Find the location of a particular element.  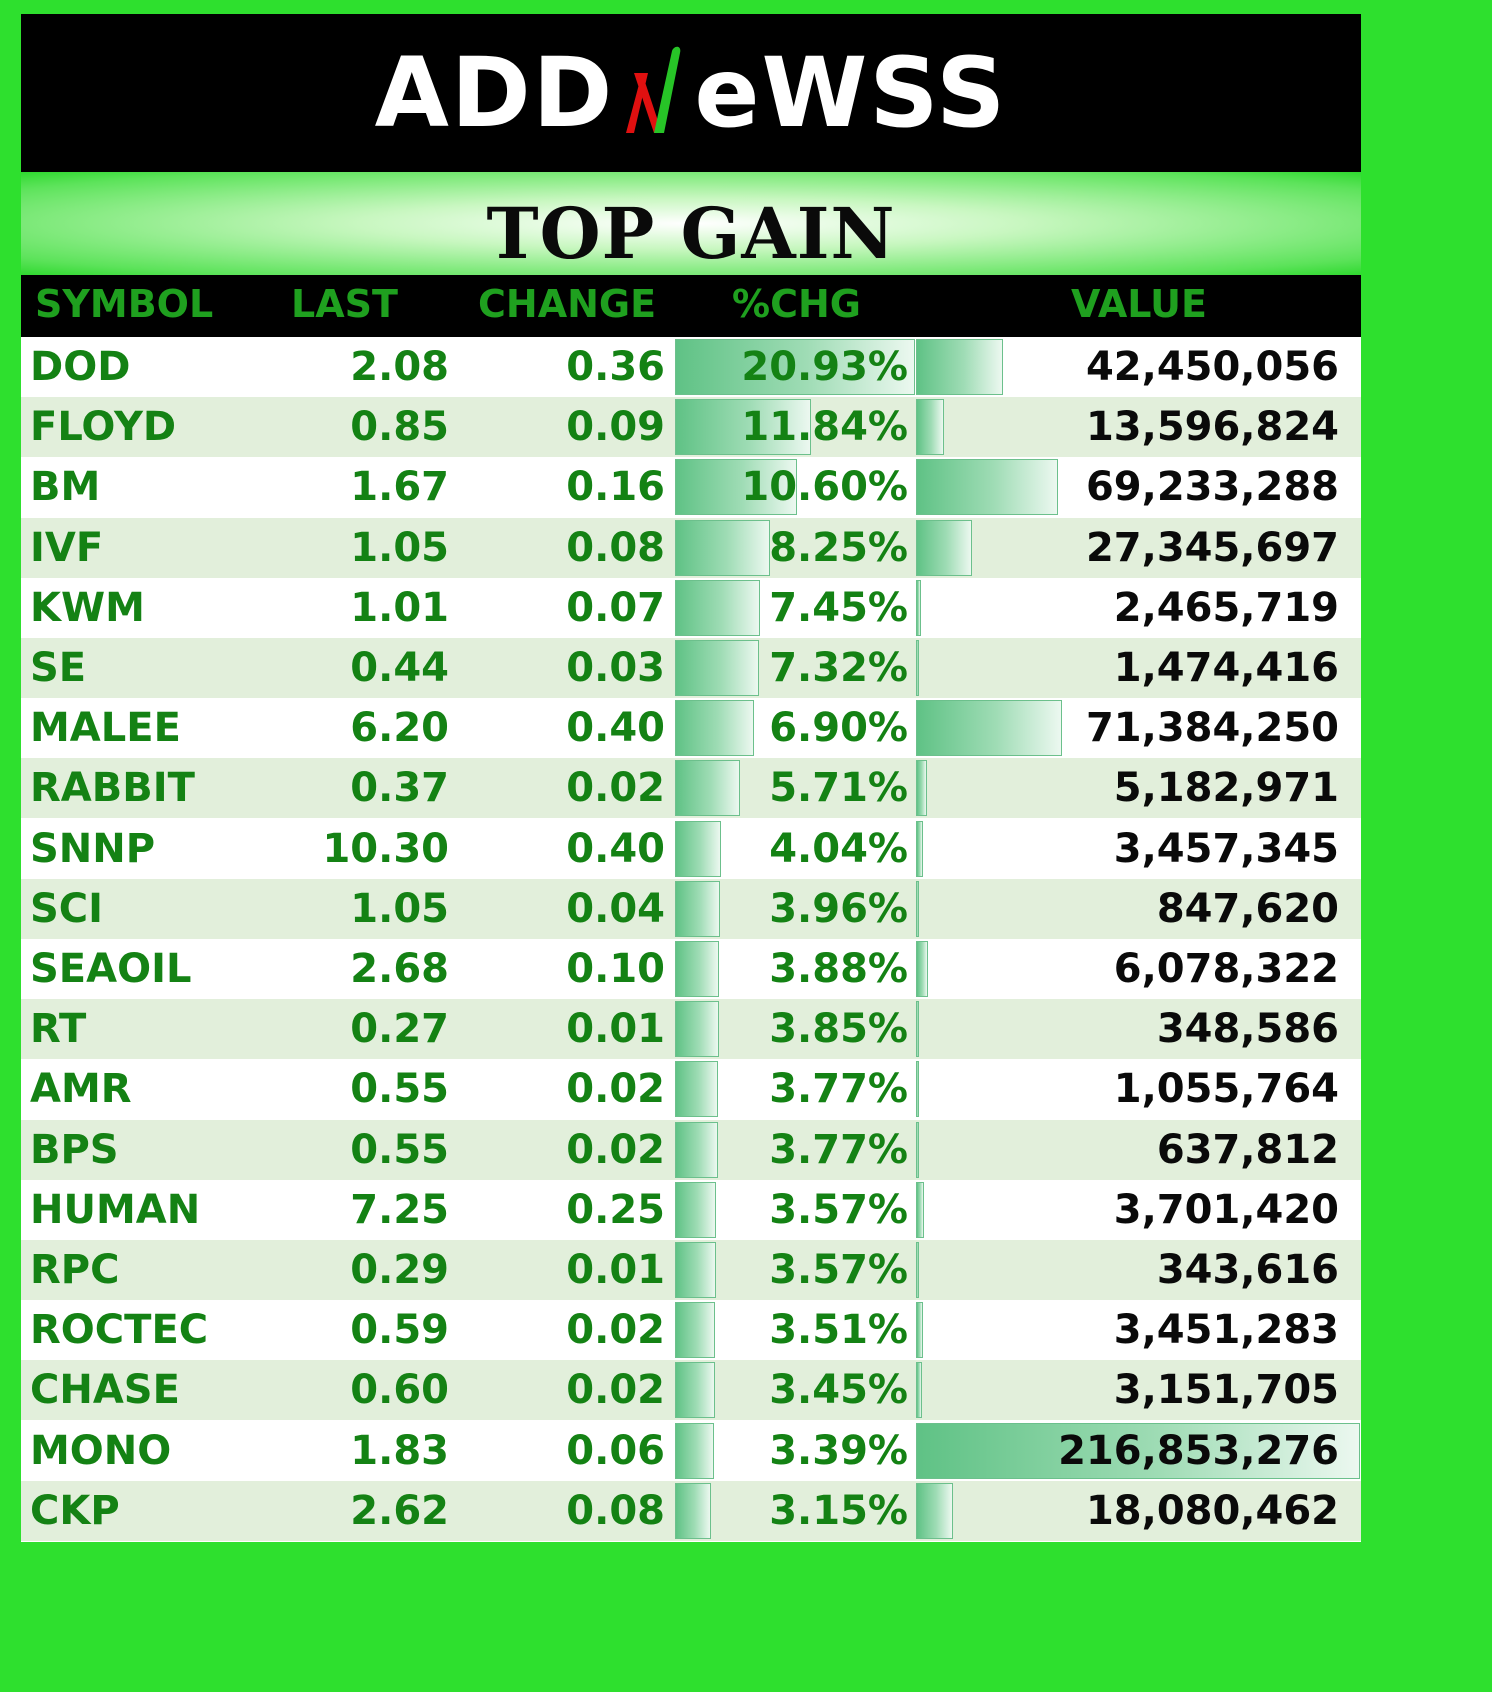

last-price-cell: 0.60 is located at coordinates (399, 1390).